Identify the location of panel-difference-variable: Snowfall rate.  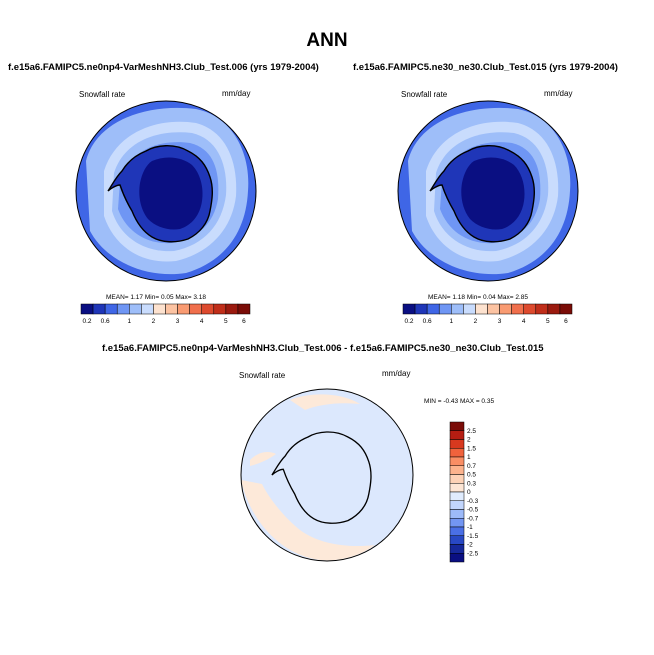
(262, 375).